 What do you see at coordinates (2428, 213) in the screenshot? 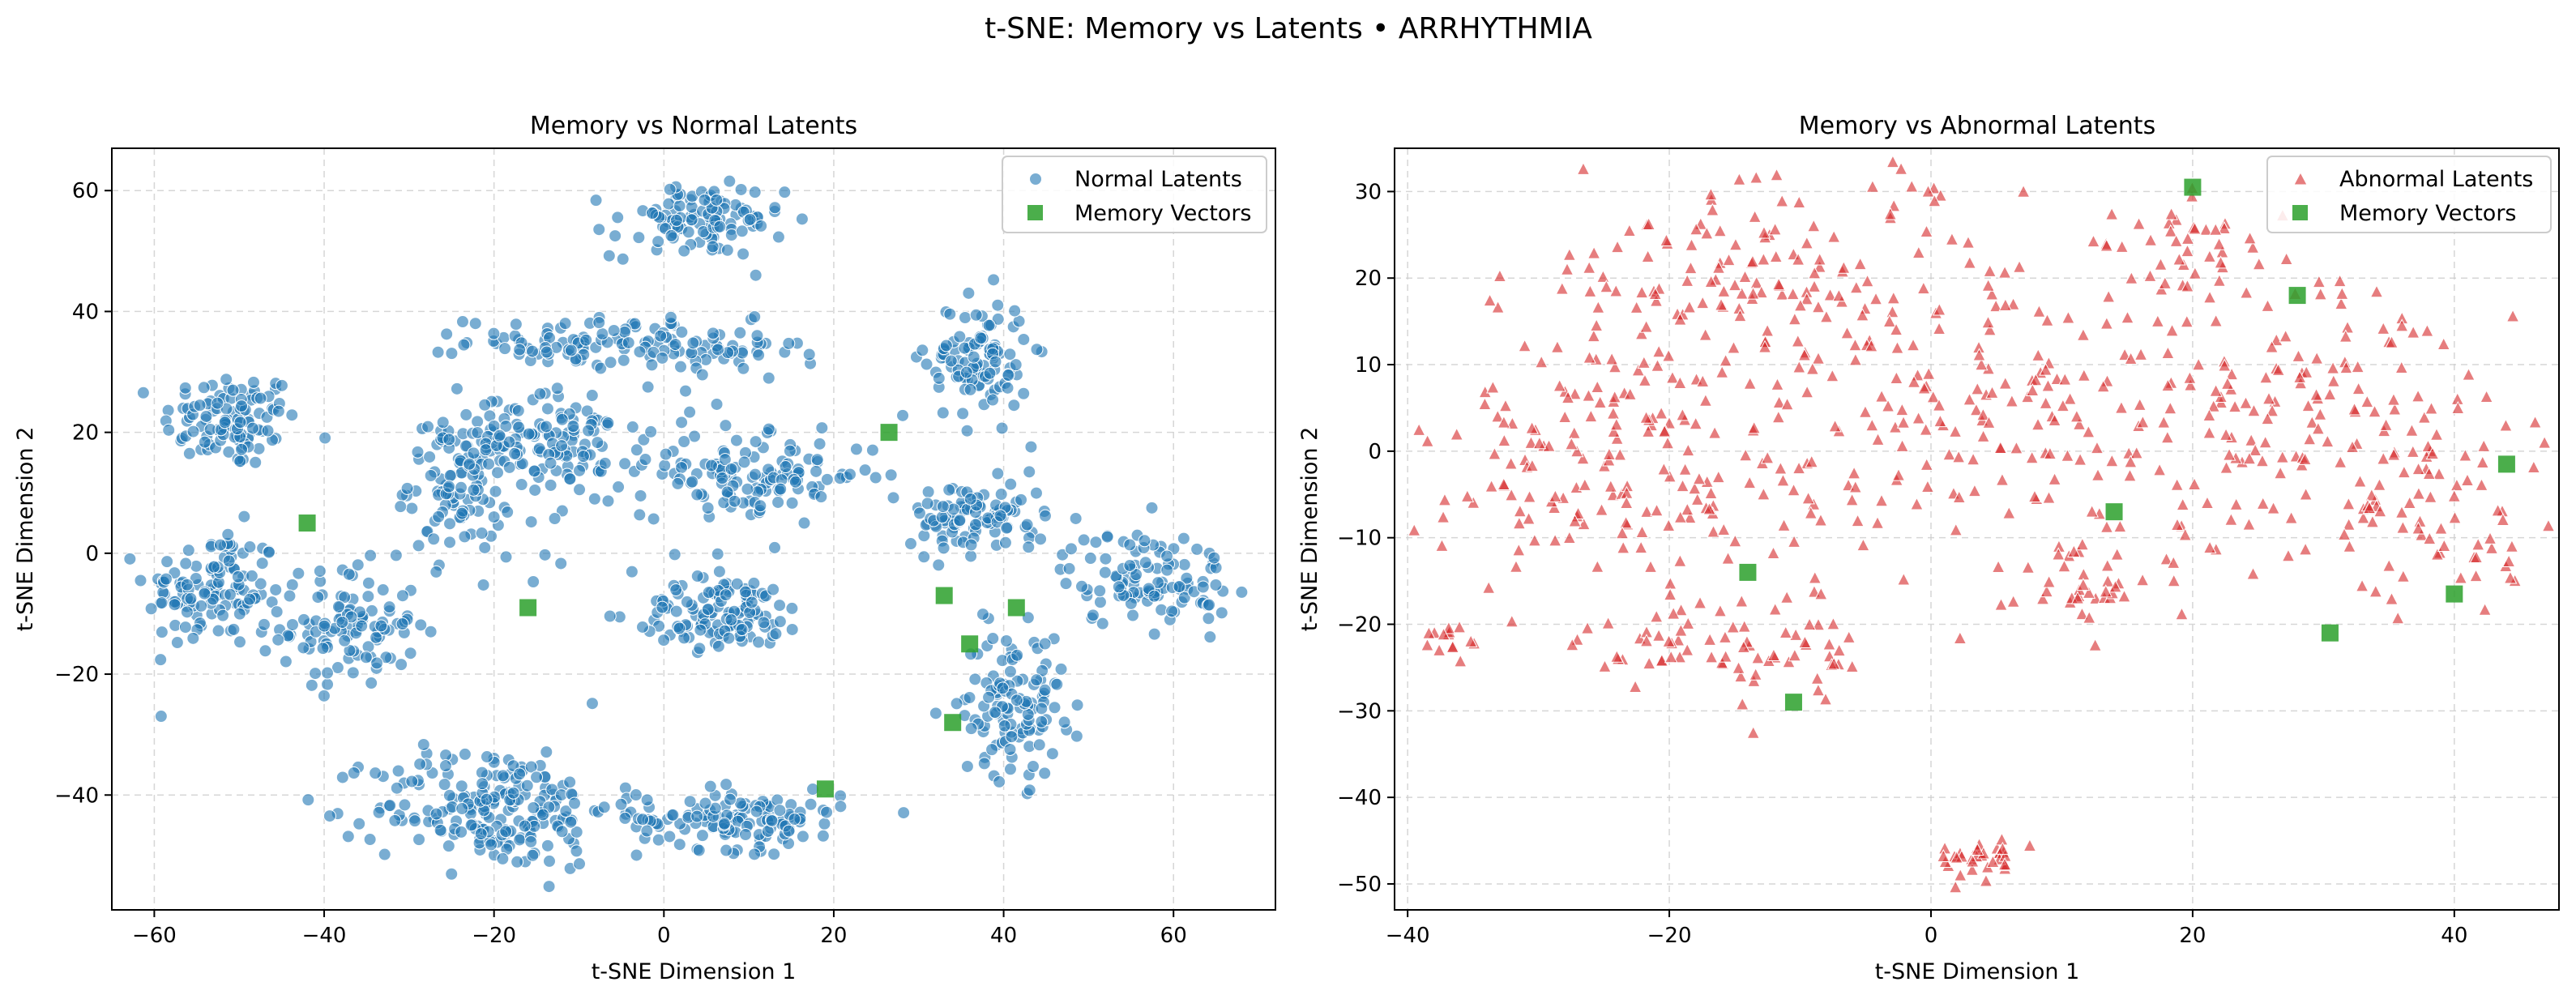
I see `legend-label-memory: Memory Vectors` at bounding box center [2428, 213].